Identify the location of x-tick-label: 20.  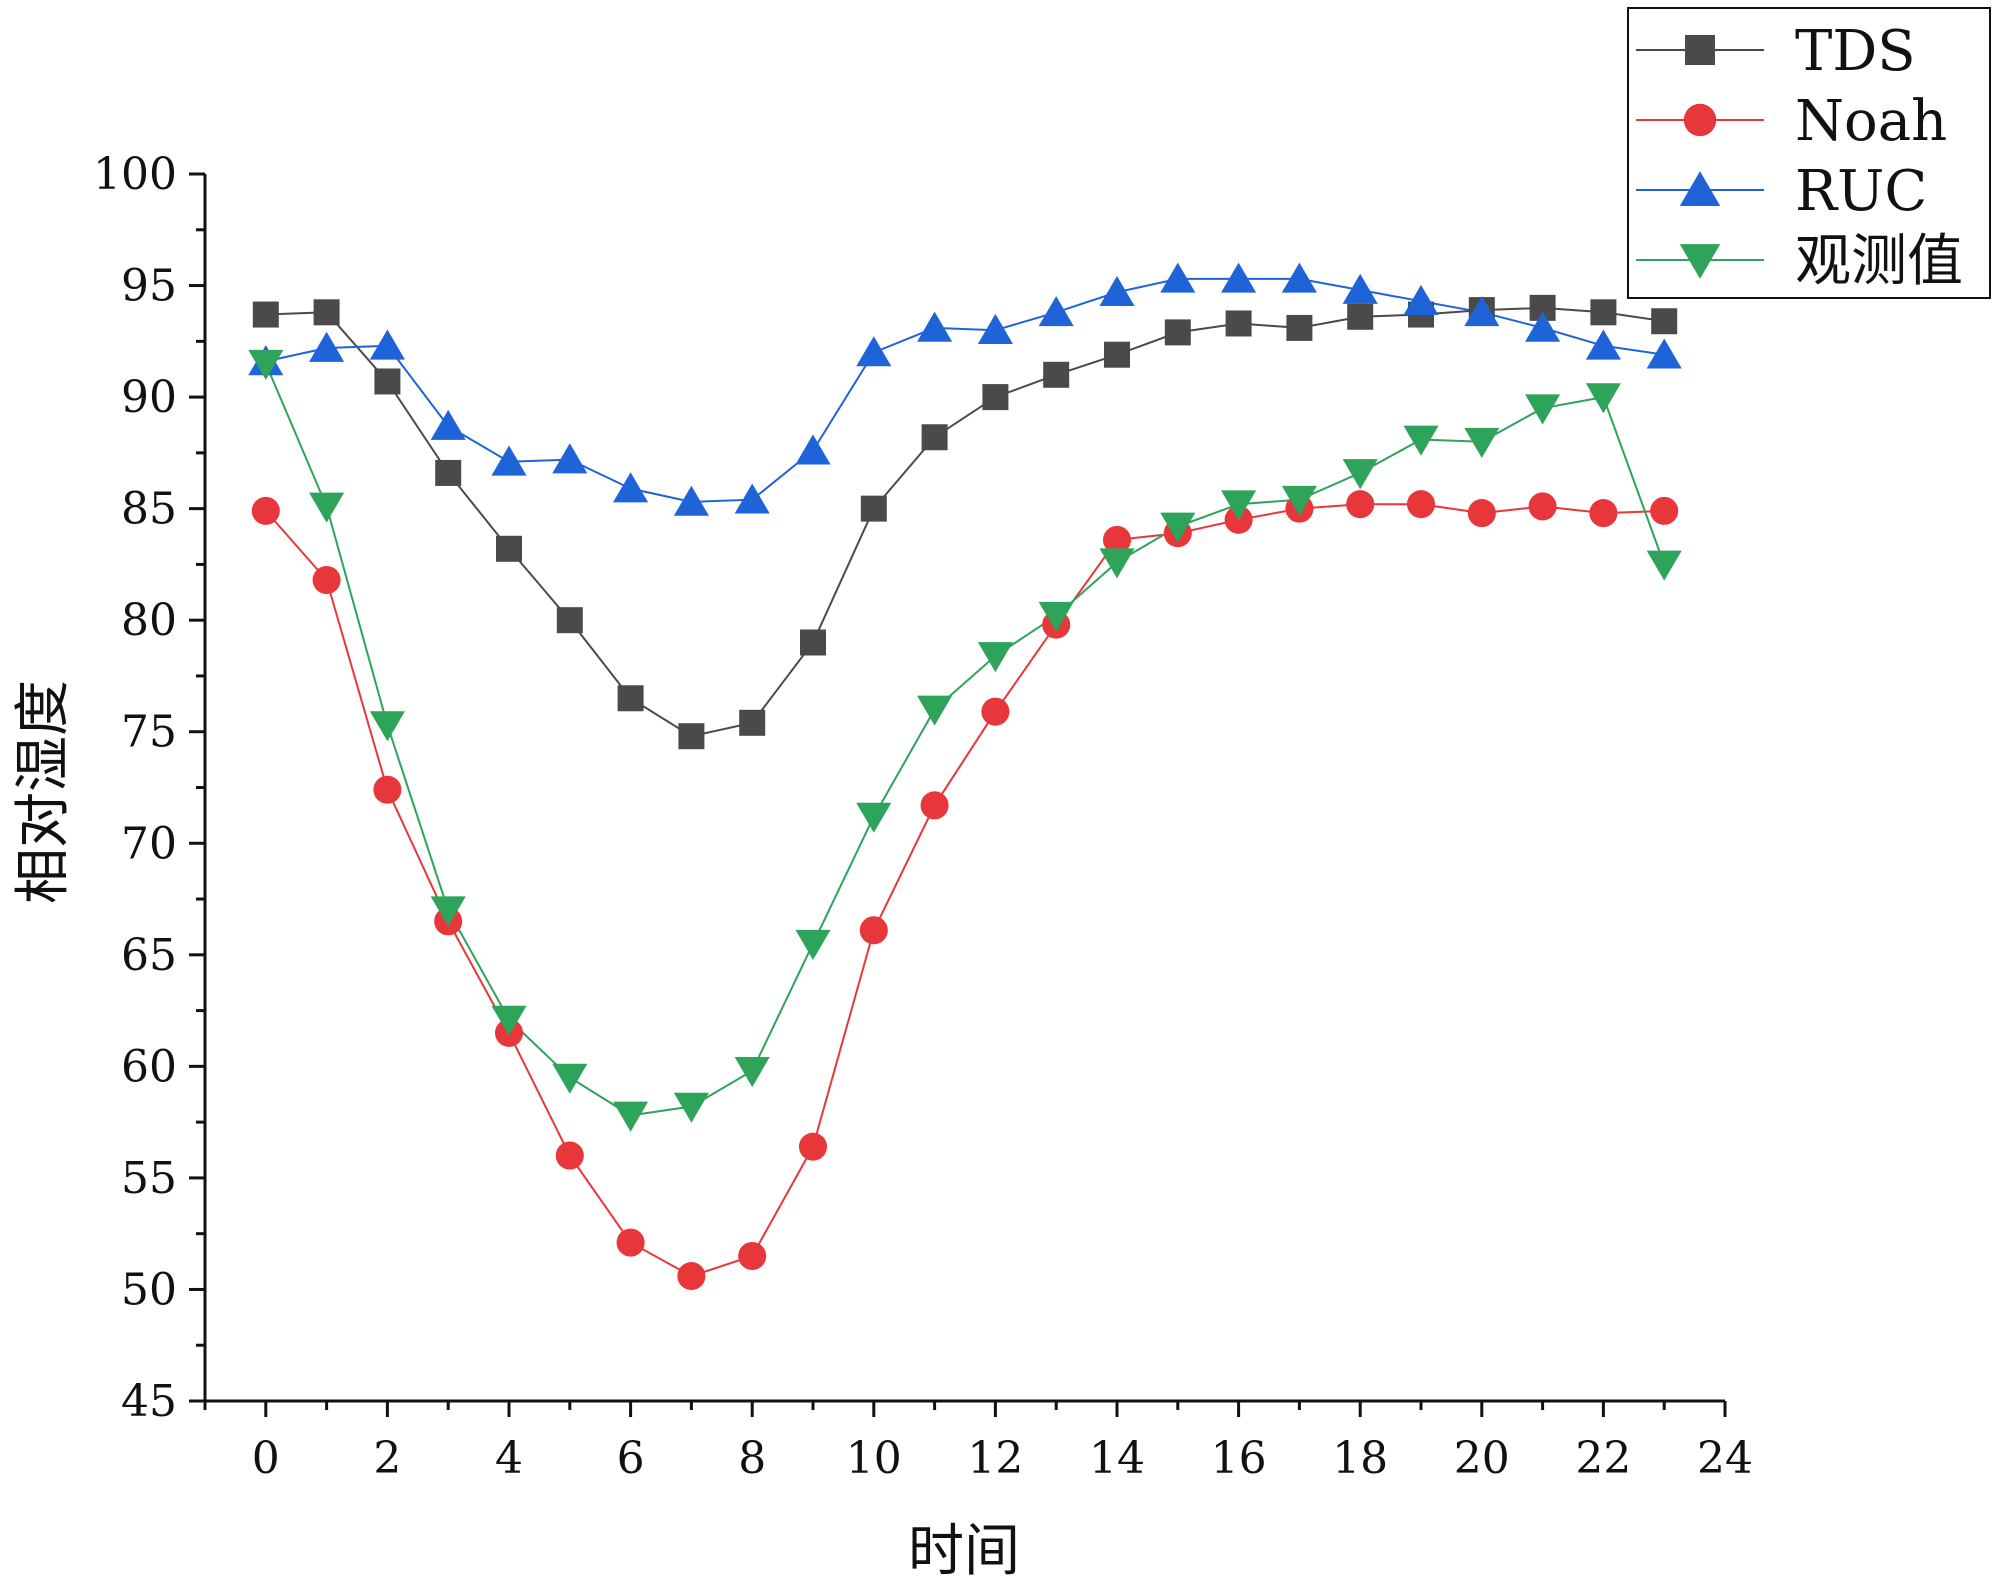
(1482, 1458).